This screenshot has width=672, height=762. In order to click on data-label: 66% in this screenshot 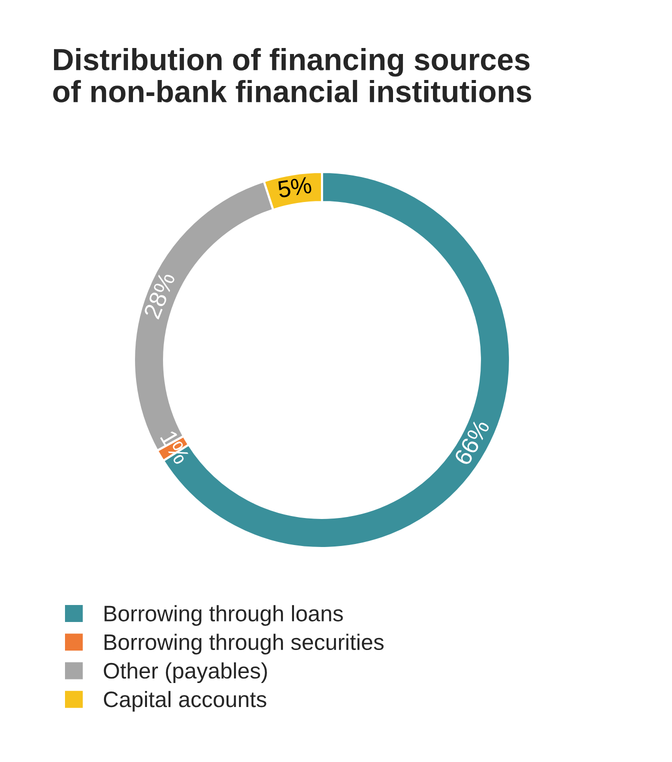, I will do `click(472, 442)`.